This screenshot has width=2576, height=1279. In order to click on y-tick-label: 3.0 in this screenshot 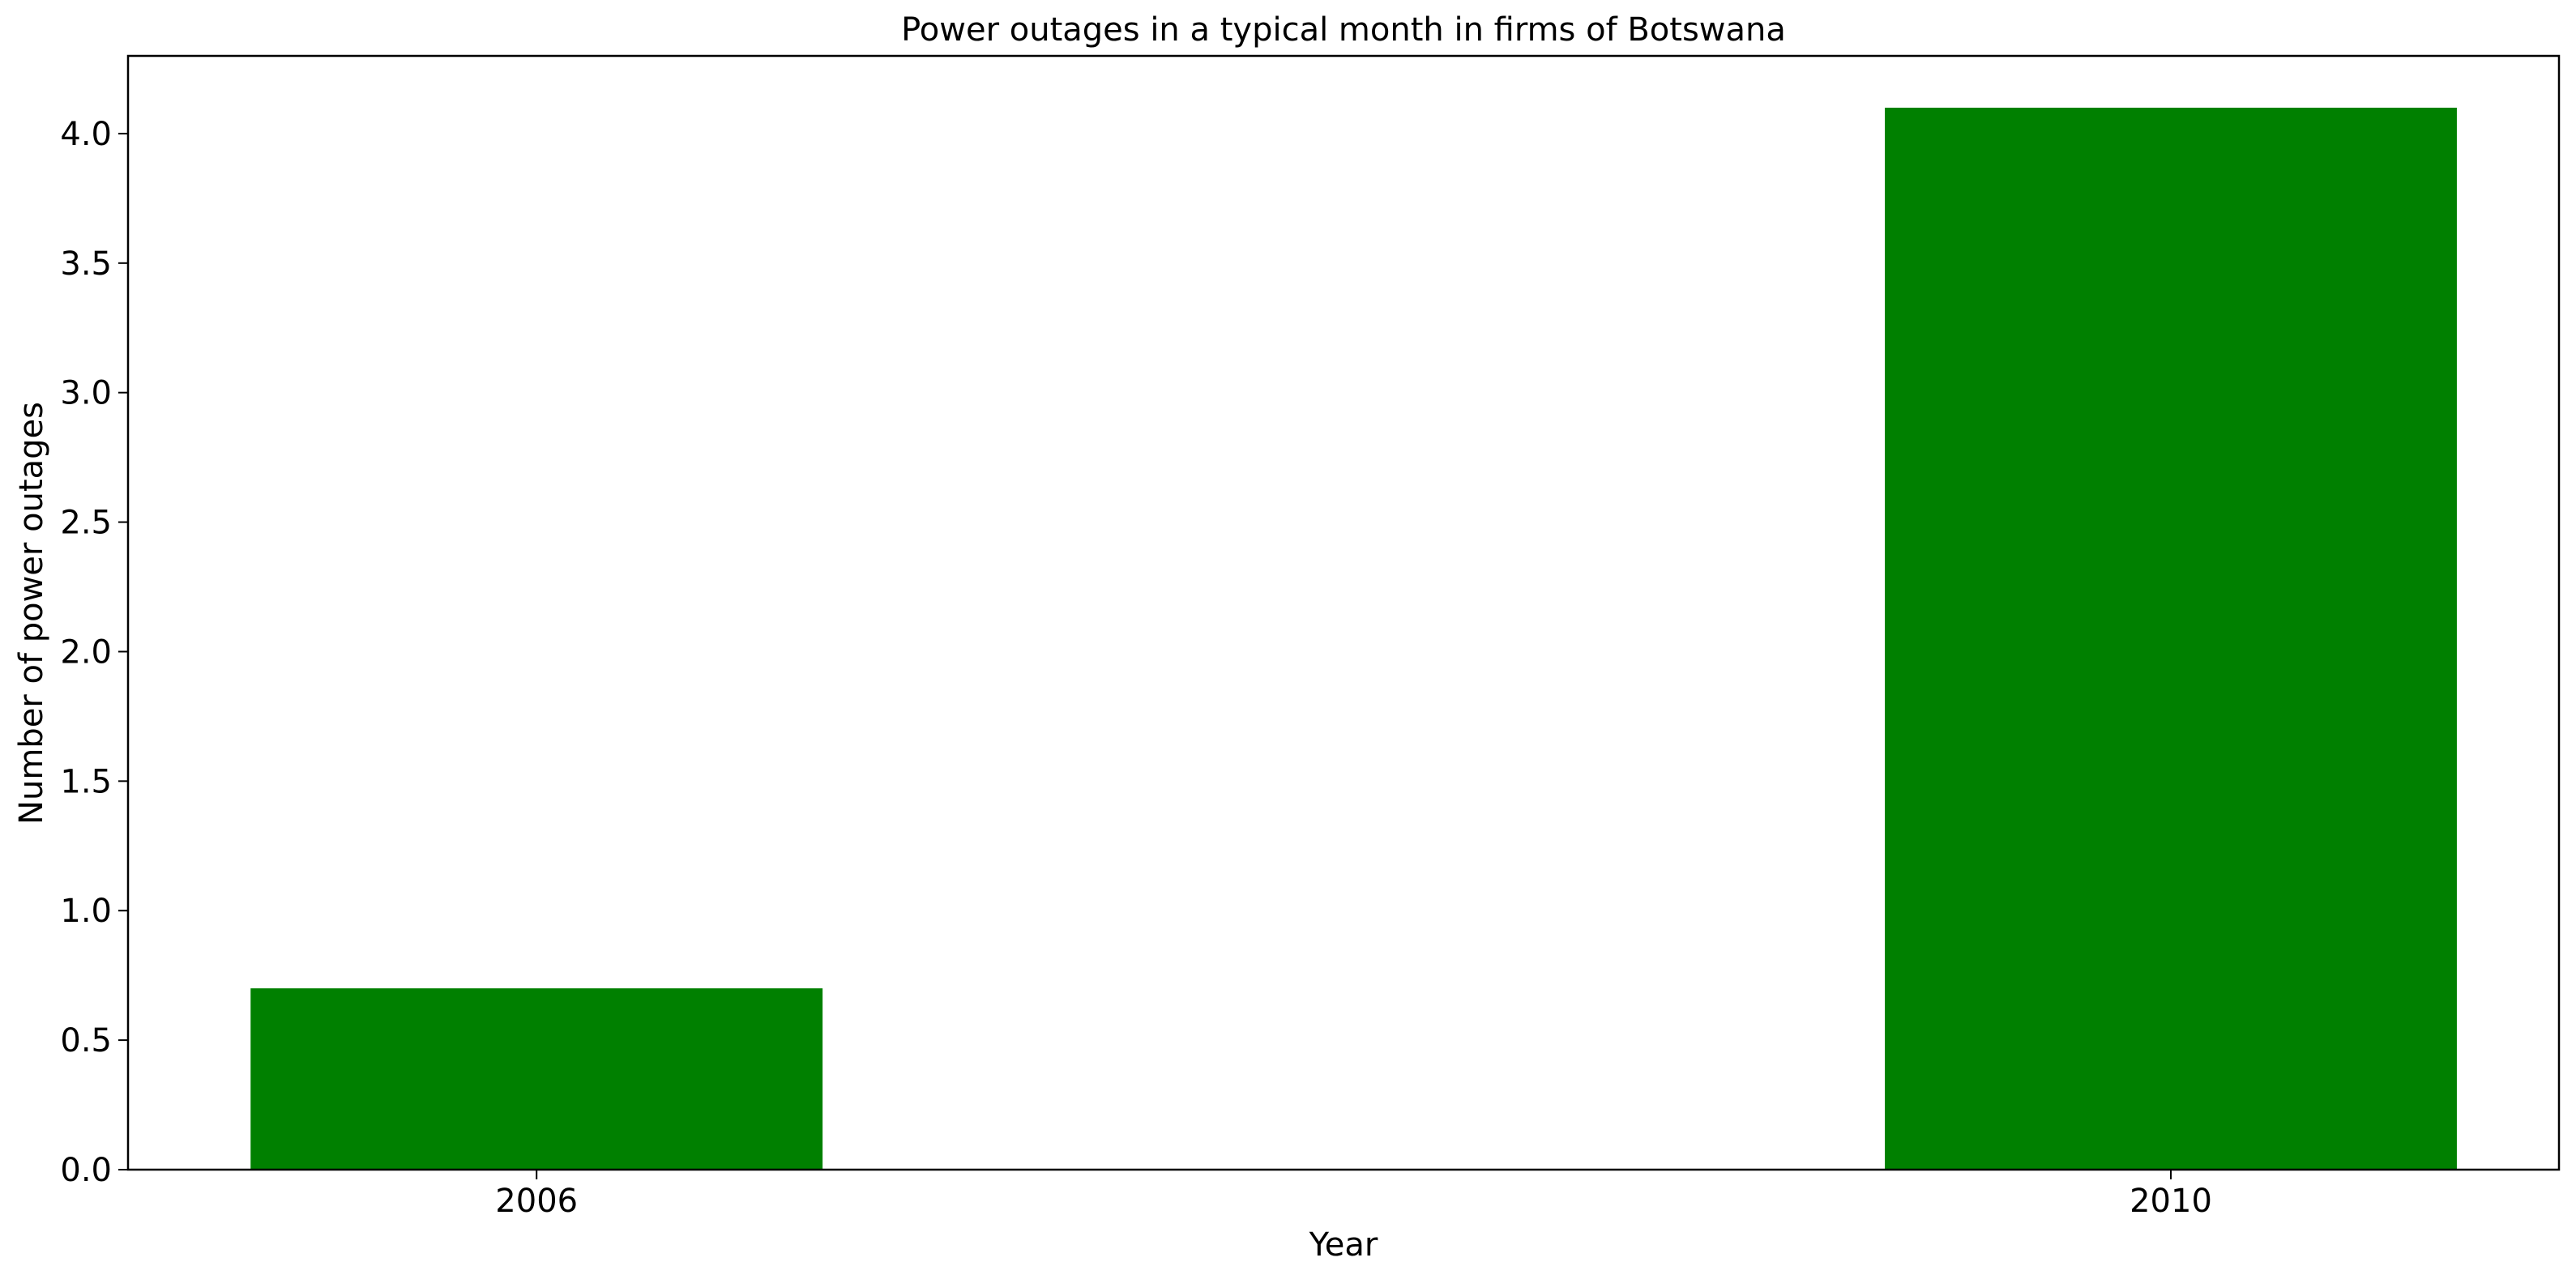, I will do `click(86, 393)`.